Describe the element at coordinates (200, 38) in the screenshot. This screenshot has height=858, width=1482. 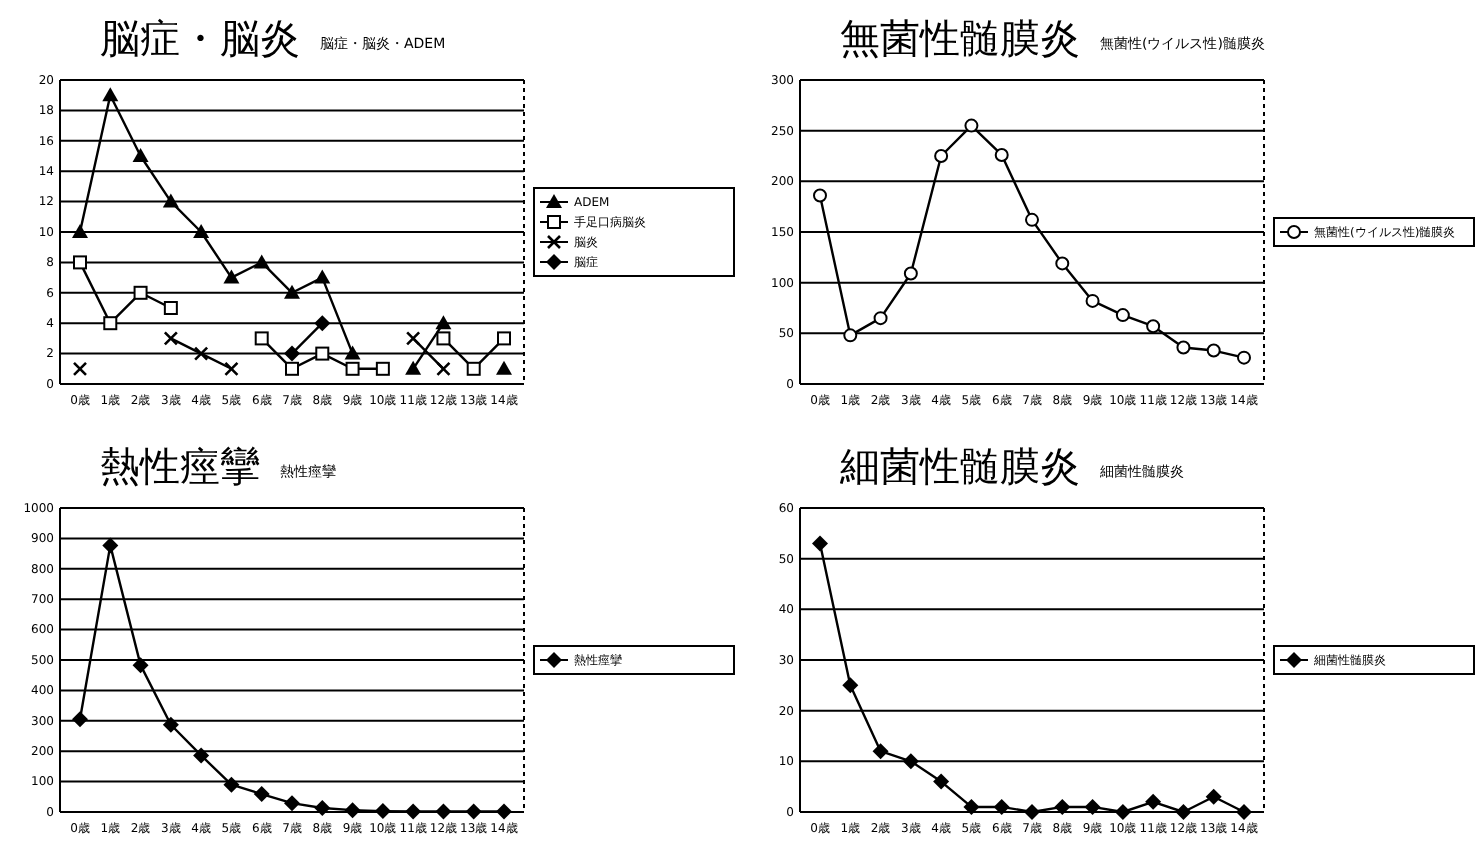
I see `chart-title: 脳症・脳炎` at that location.